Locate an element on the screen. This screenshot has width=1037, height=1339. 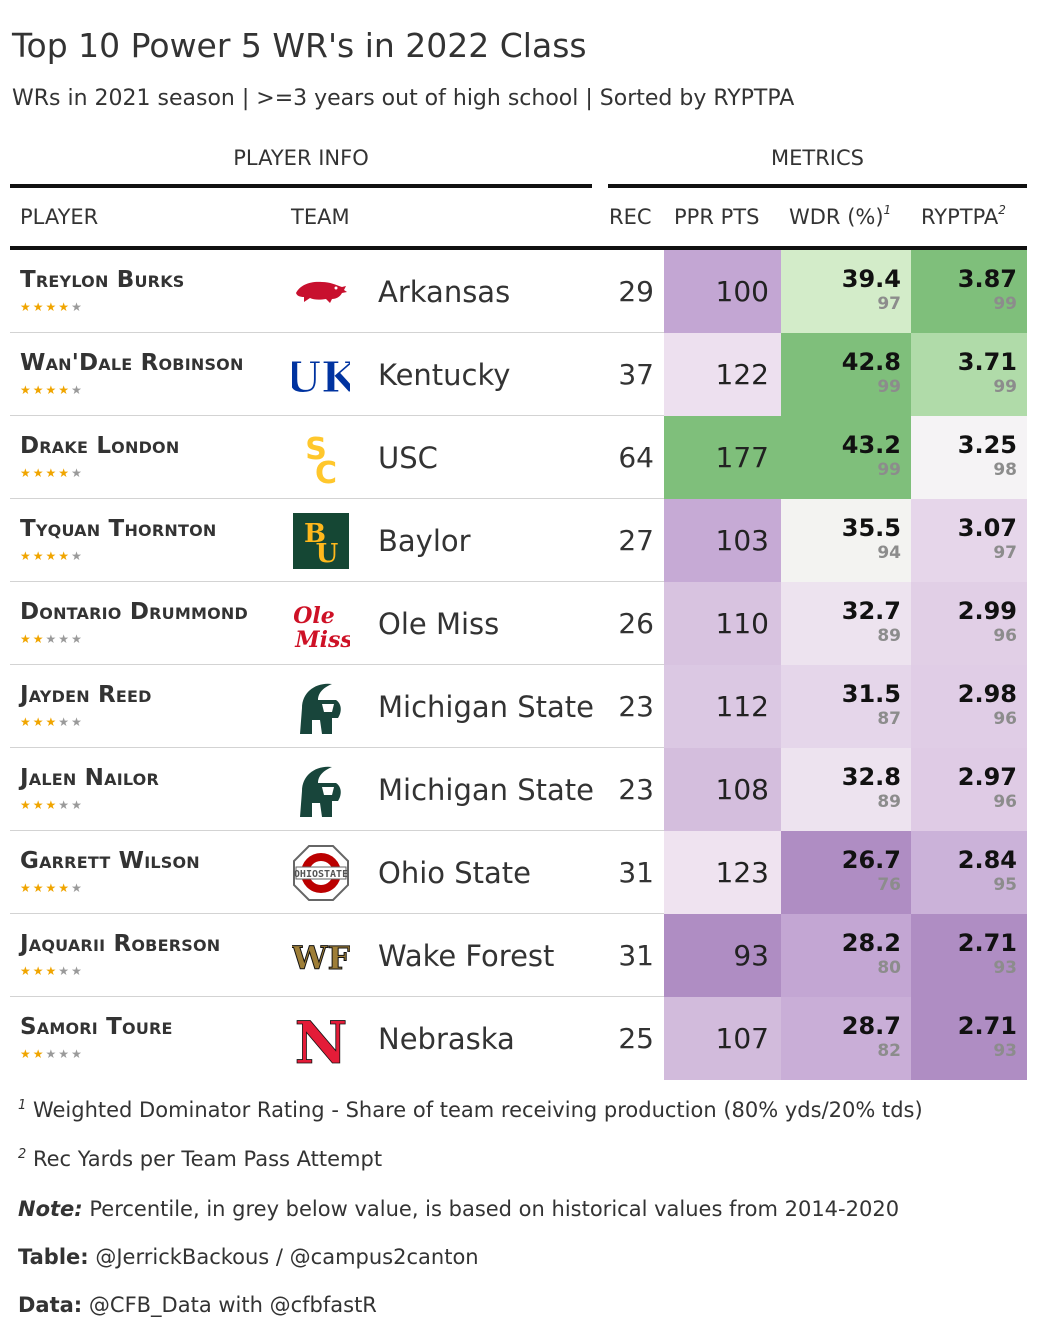
ppr-cell: 110 is located at coordinates (722, 623).